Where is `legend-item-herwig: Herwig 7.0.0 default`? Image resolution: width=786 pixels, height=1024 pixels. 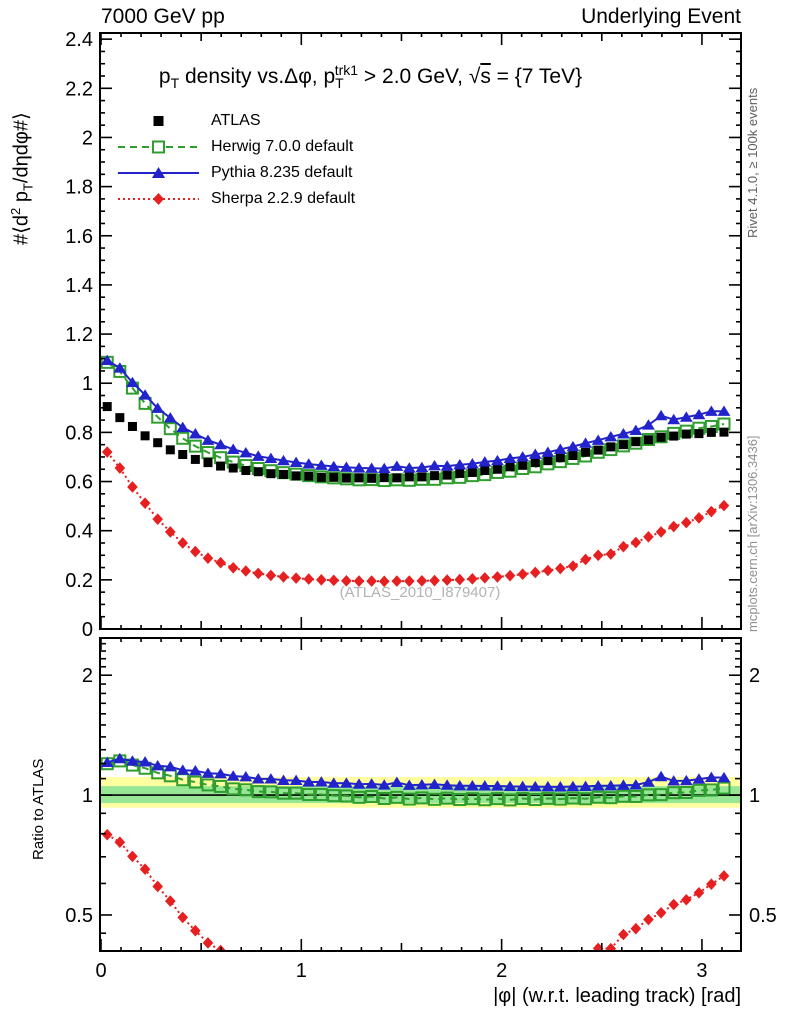 legend-item-herwig: Herwig 7.0.0 default is located at coordinates (235, 147).